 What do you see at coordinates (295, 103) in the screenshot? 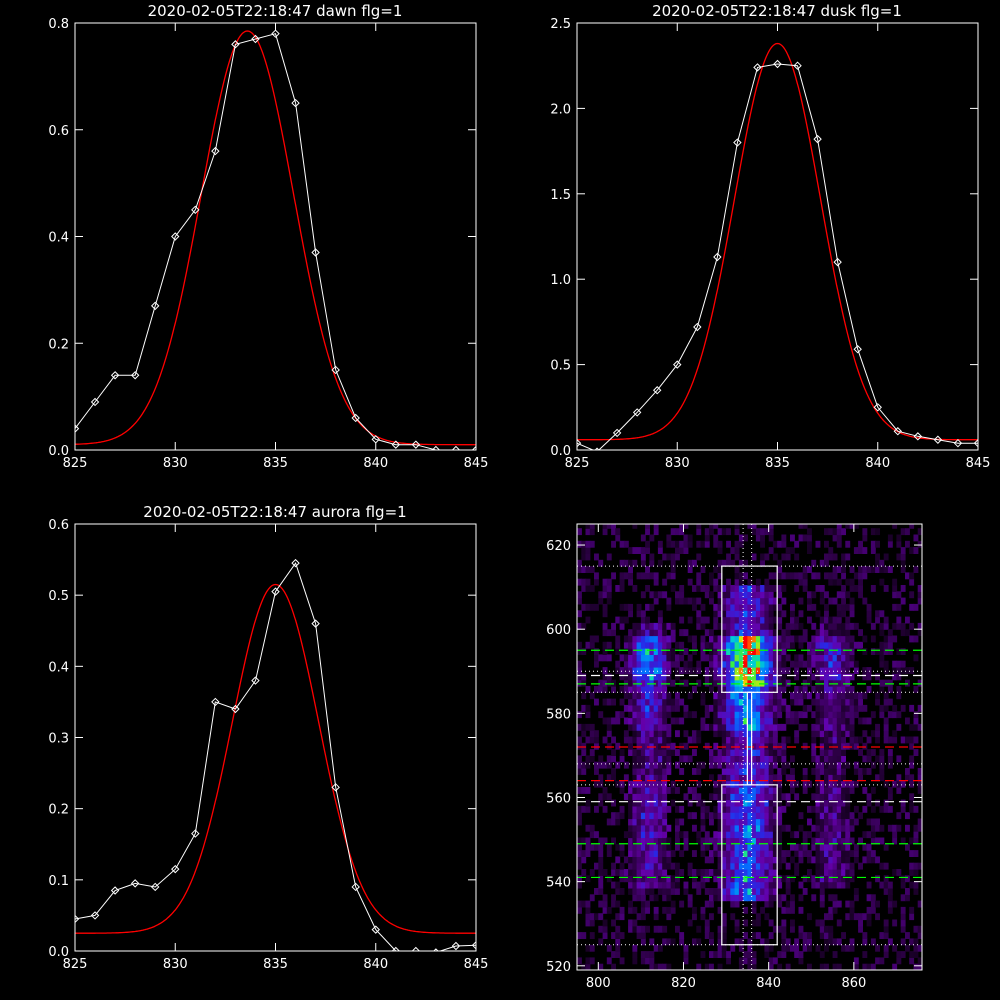
I see `dawn-point` at bounding box center [295, 103].